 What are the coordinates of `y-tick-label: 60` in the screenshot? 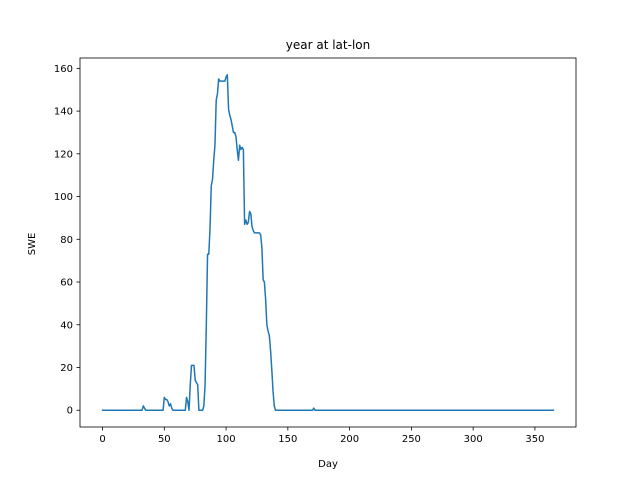 It's located at (66, 283).